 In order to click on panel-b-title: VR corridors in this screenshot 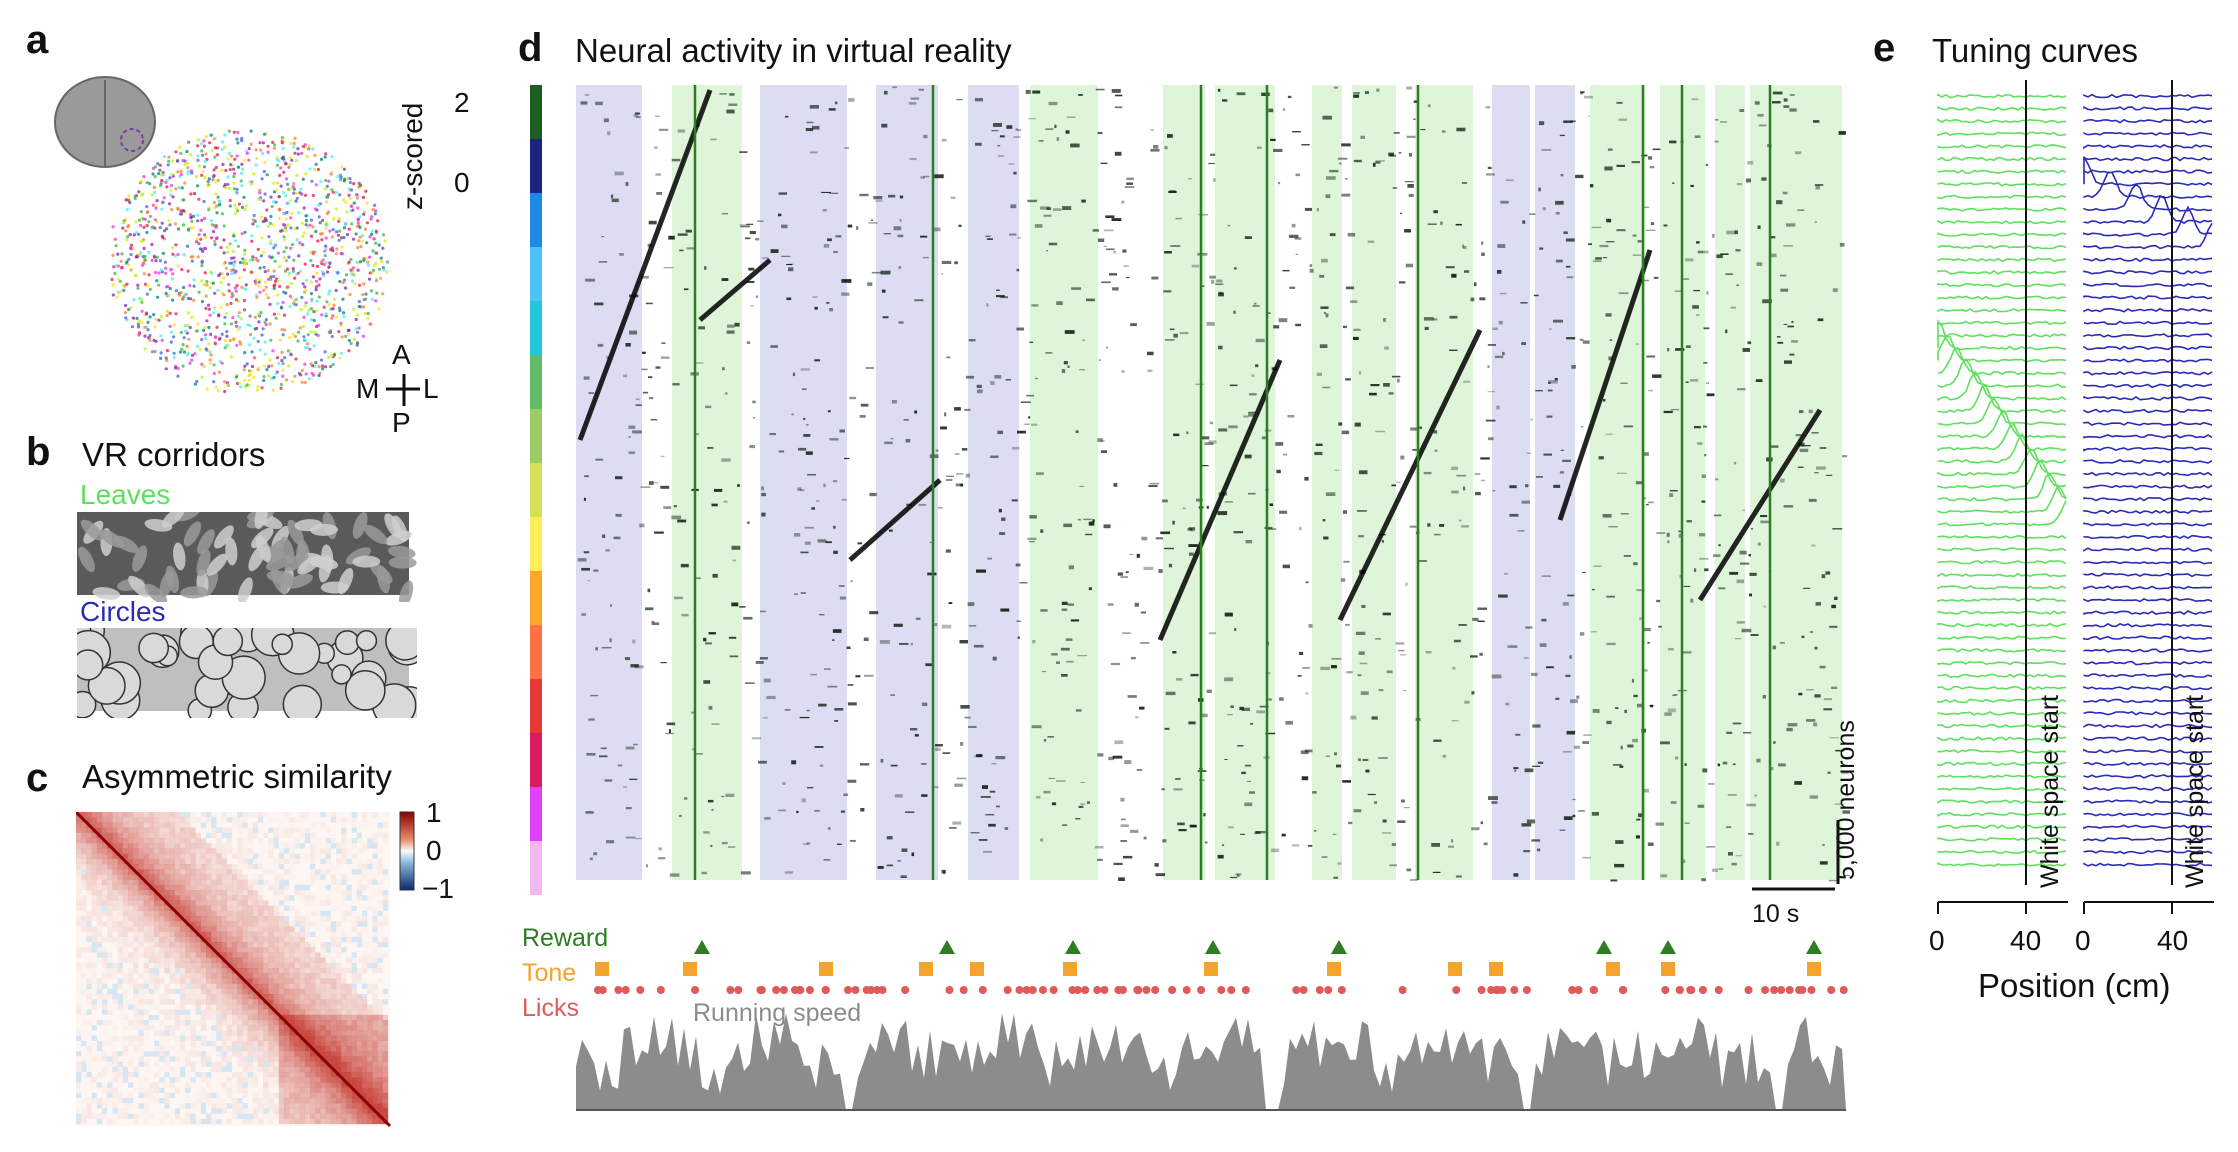, I will do `click(174, 454)`.